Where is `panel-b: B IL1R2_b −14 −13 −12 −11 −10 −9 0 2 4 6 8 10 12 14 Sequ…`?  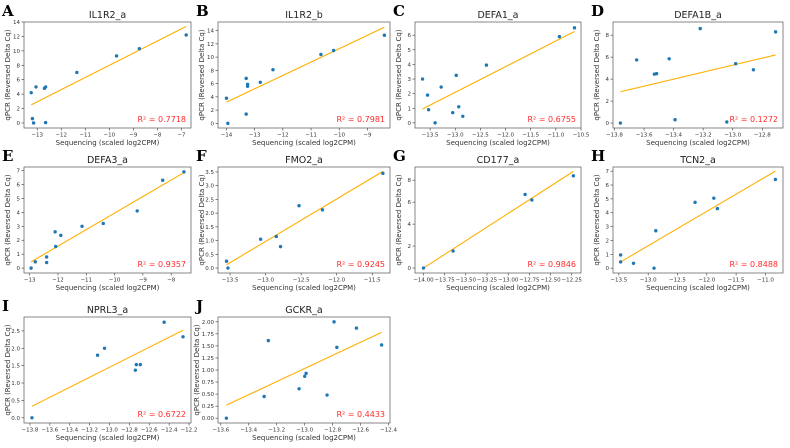
panel-b: B IL1R2_b −14 −13 −12 −11 −10 −9 0 2 4 6 8 10 12 14 Sequ… is located at coordinates (293, 74).